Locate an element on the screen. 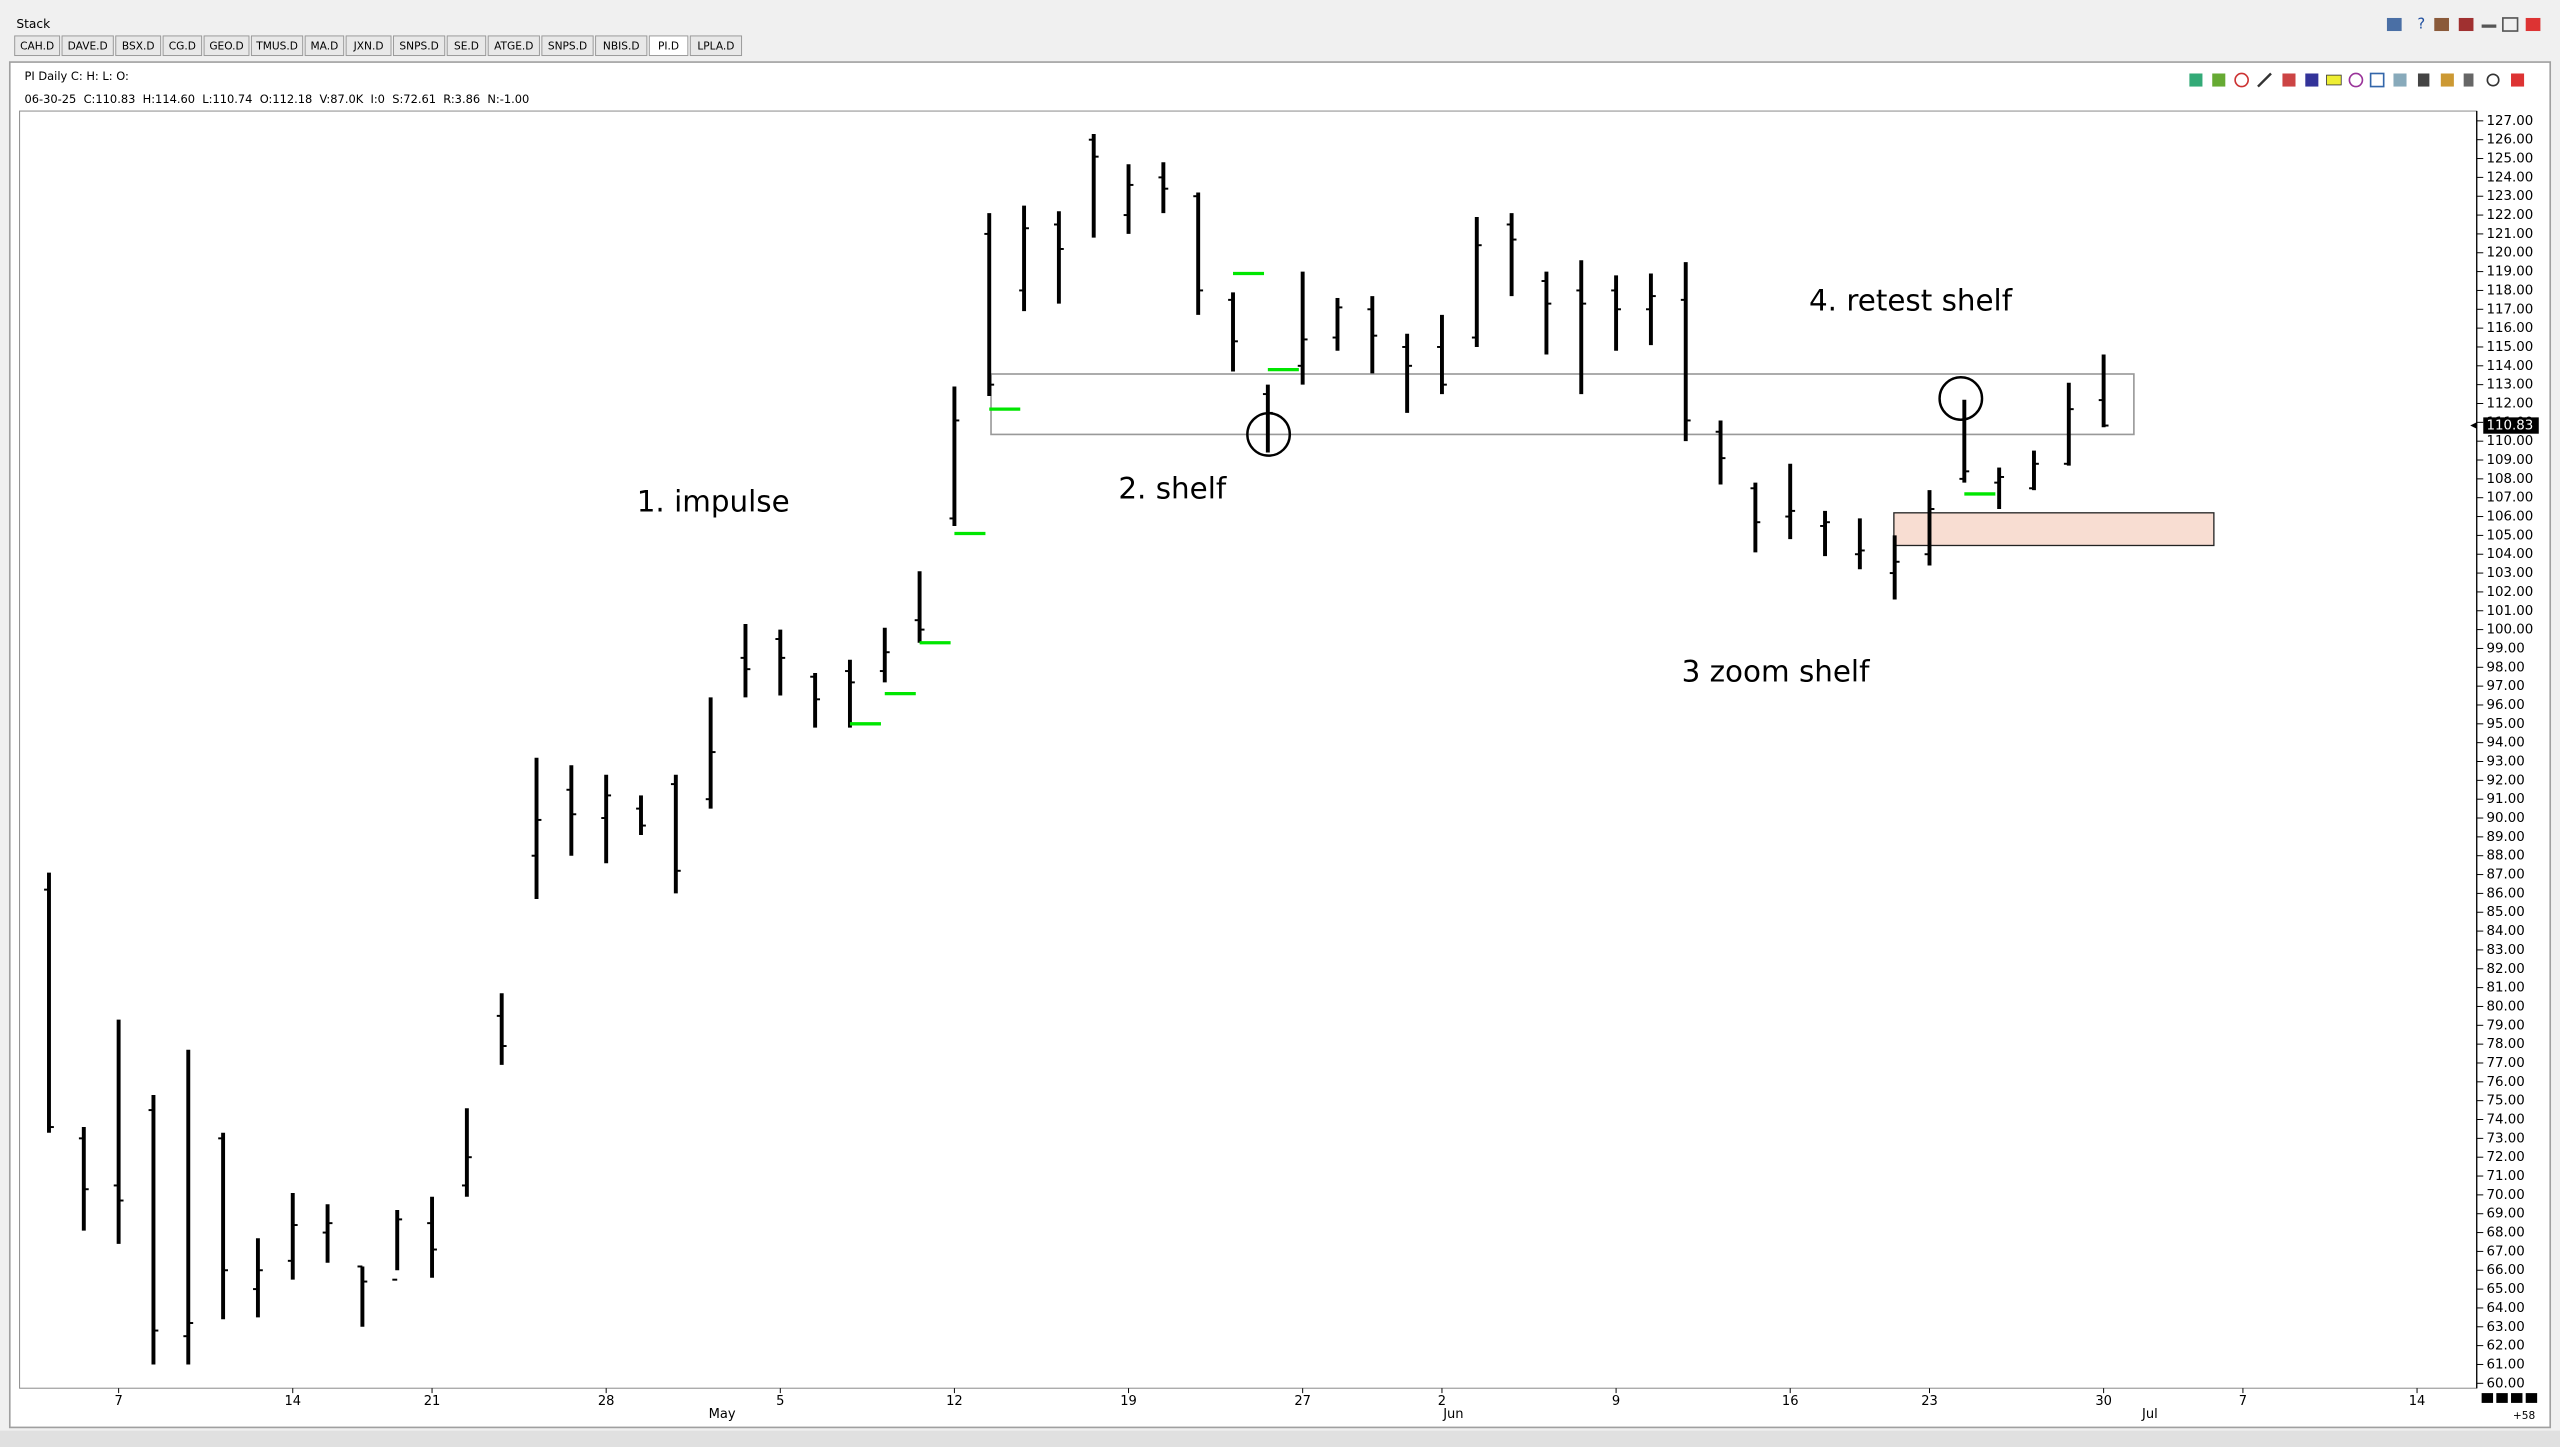  y-tick-label: 105.00 is located at coordinates (2510, 535).